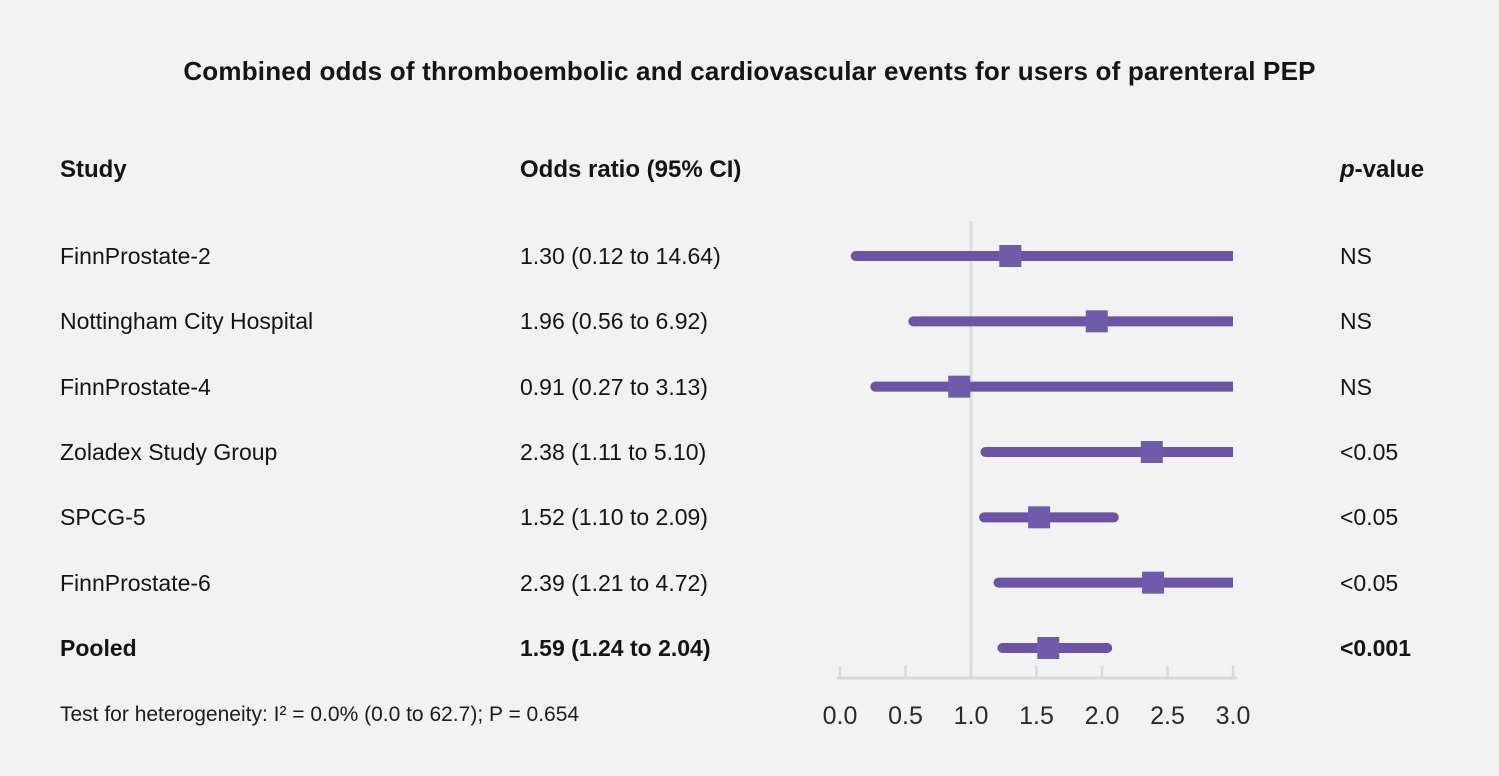 Image resolution: width=1499 pixels, height=776 pixels. What do you see at coordinates (187, 321) in the screenshot?
I see `study-label: Nottingham City Hospital` at bounding box center [187, 321].